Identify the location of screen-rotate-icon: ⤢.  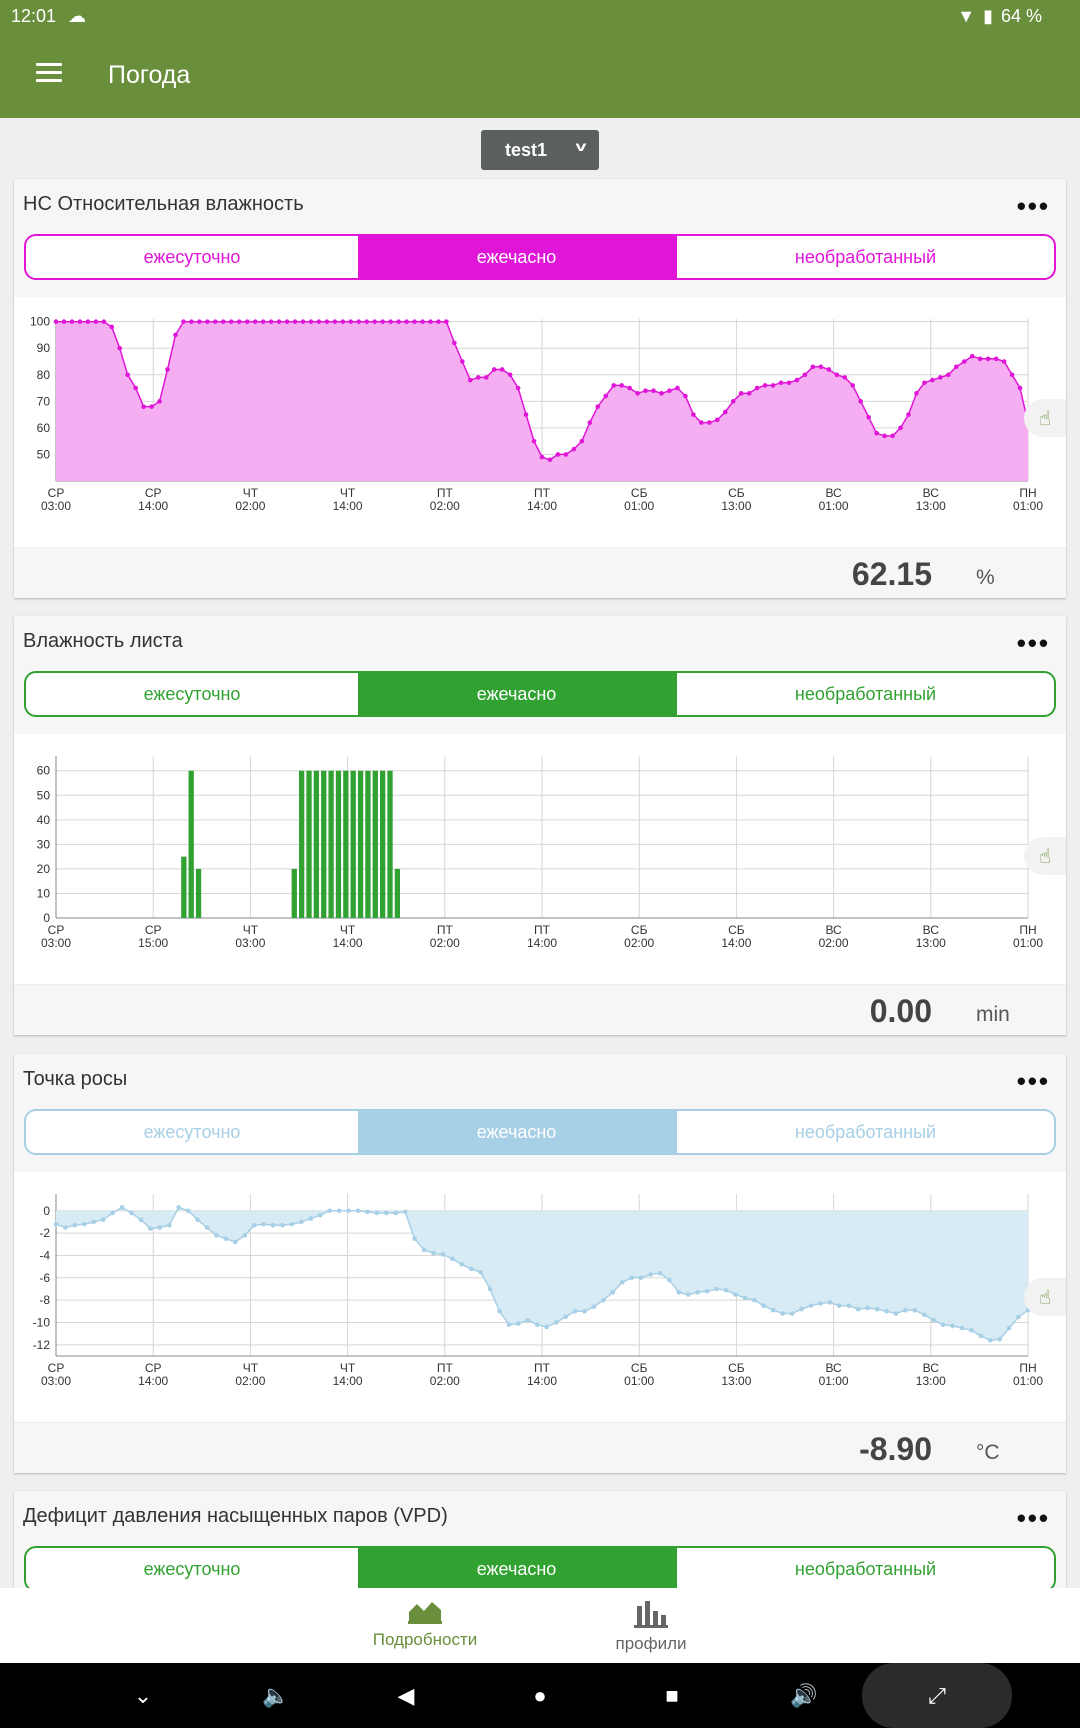
(937, 1695).